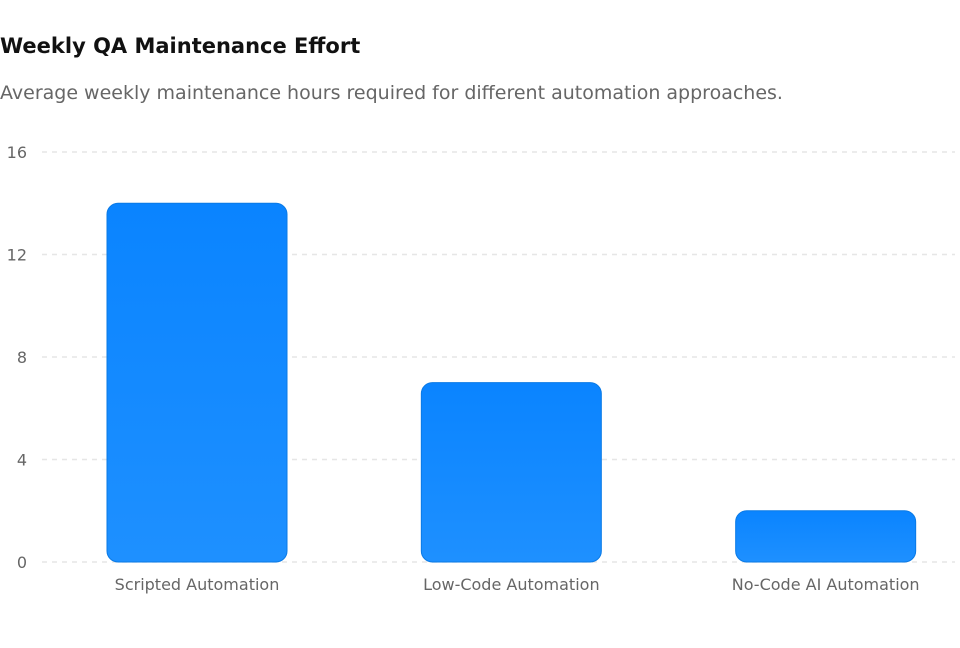 The width and height of the screenshot is (960, 648). Describe the element at coordinates (826, 584) in the screenshot. I see `x-category-label: No-Code AI Automation` at that location.